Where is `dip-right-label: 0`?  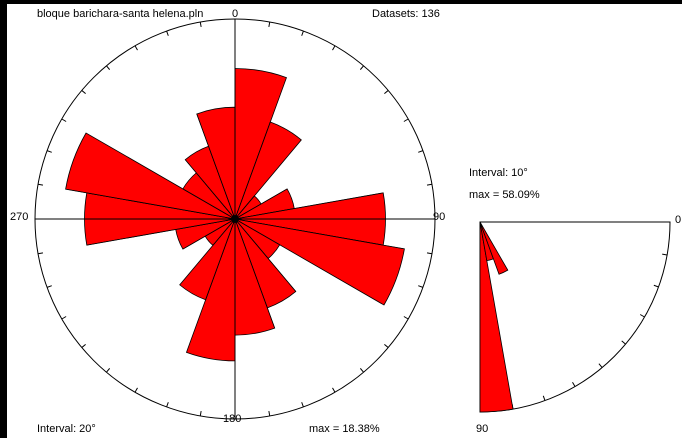
dip-right-label: 0 is located at coordinates (678, 220).